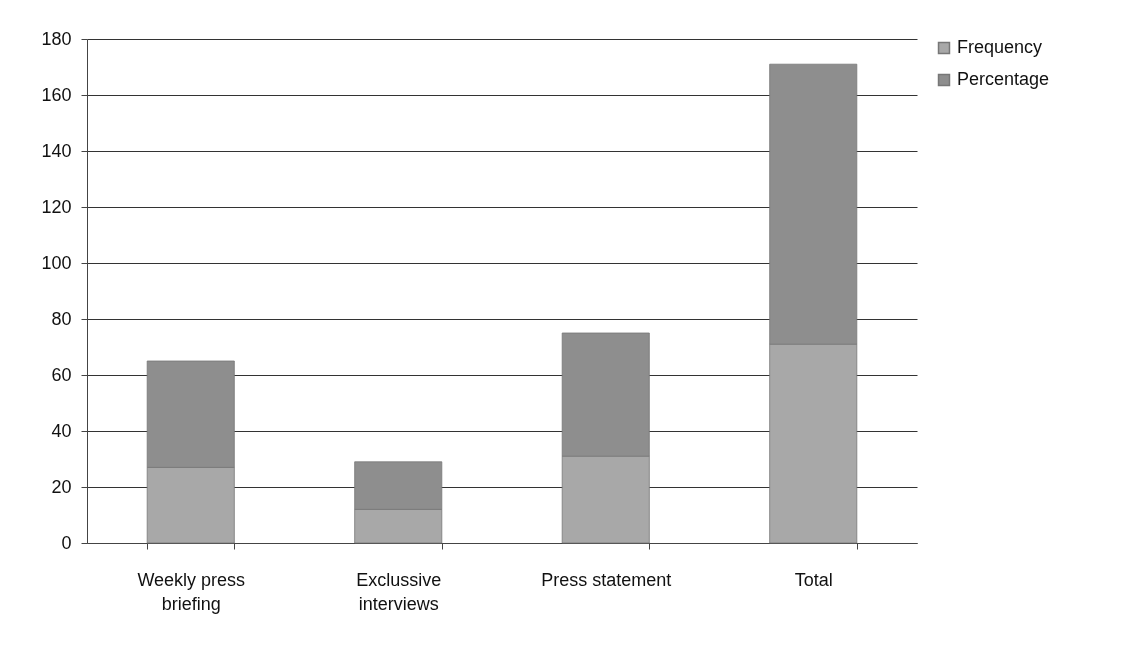 The image size is (1125, 648). I want to click on x-tick-label: Weekly press briefing, so click(191, 591).